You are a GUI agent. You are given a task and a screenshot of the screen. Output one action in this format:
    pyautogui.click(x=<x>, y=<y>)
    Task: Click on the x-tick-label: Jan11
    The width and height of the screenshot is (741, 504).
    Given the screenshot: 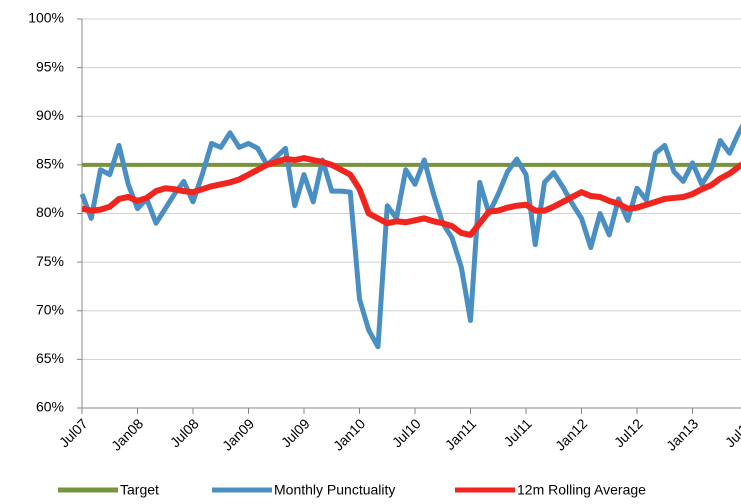 What is the action you would take?
    pyautogui.click(x=461, y=434)
    